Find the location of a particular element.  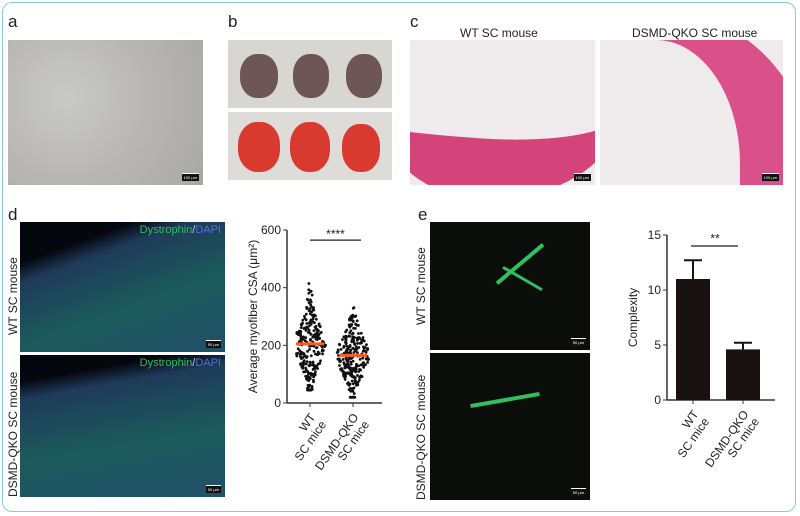

scale-bar: 100 μm is located at coordinates (582, 177).